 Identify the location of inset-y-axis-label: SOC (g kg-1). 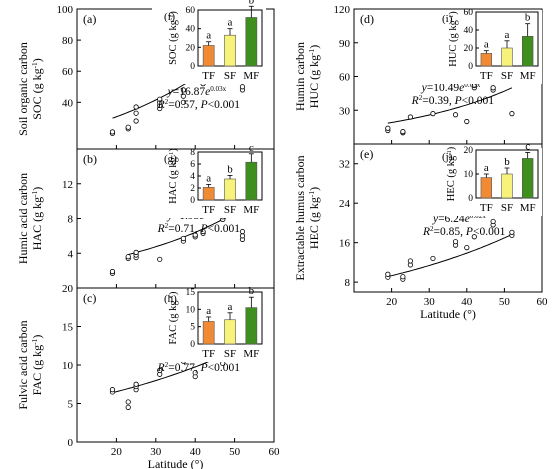
(174, 38).